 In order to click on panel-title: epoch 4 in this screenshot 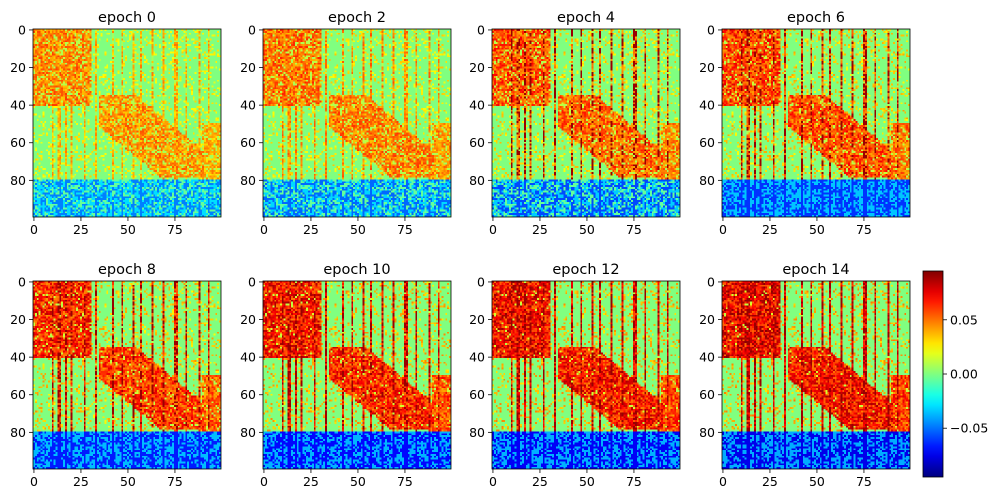, I will do `click(586, 18)`.